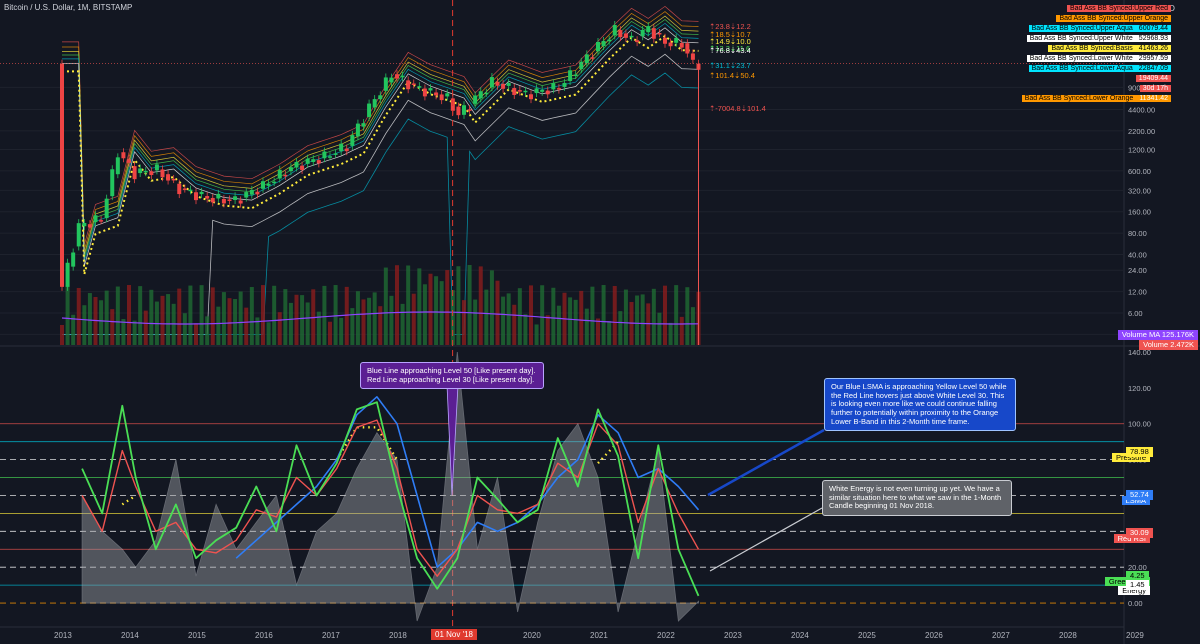 The height and width of the screenshot is (644, 1200). Describe the element at coordinates (197, 635) in the screenshot. I see `time-tick-label: 2015` at that location.